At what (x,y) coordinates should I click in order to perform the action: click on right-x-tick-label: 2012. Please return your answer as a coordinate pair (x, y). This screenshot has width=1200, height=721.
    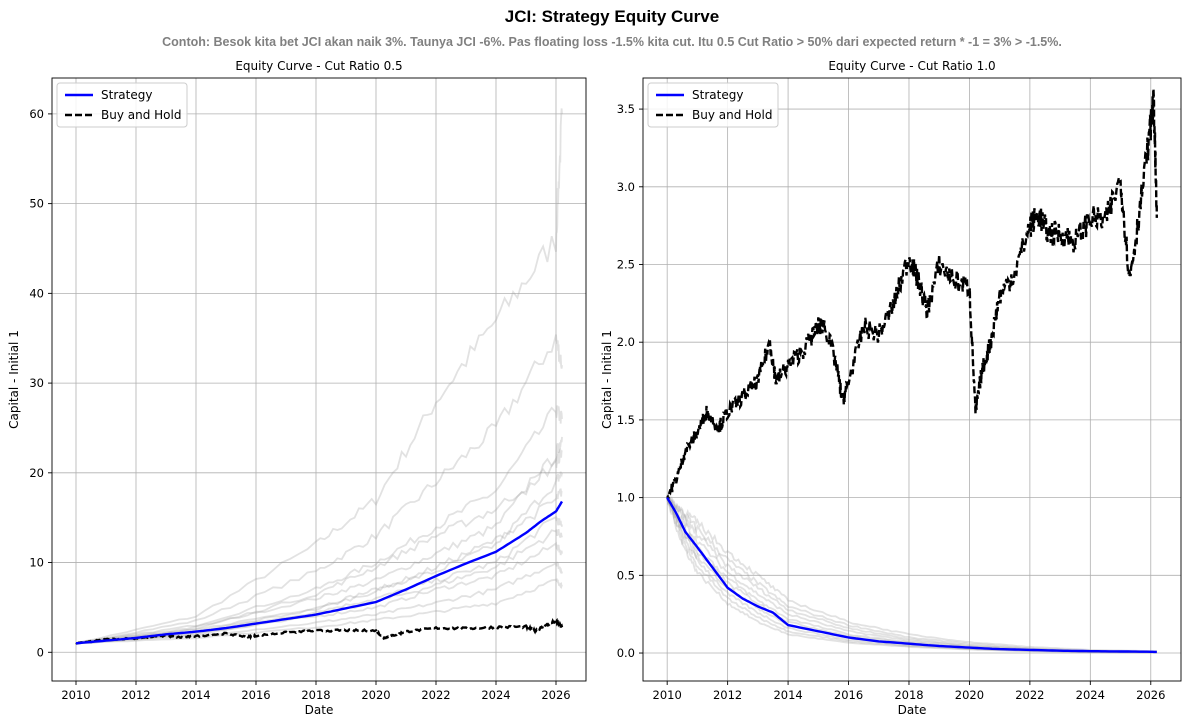
    Looking at the image, I should click on (727, 695).